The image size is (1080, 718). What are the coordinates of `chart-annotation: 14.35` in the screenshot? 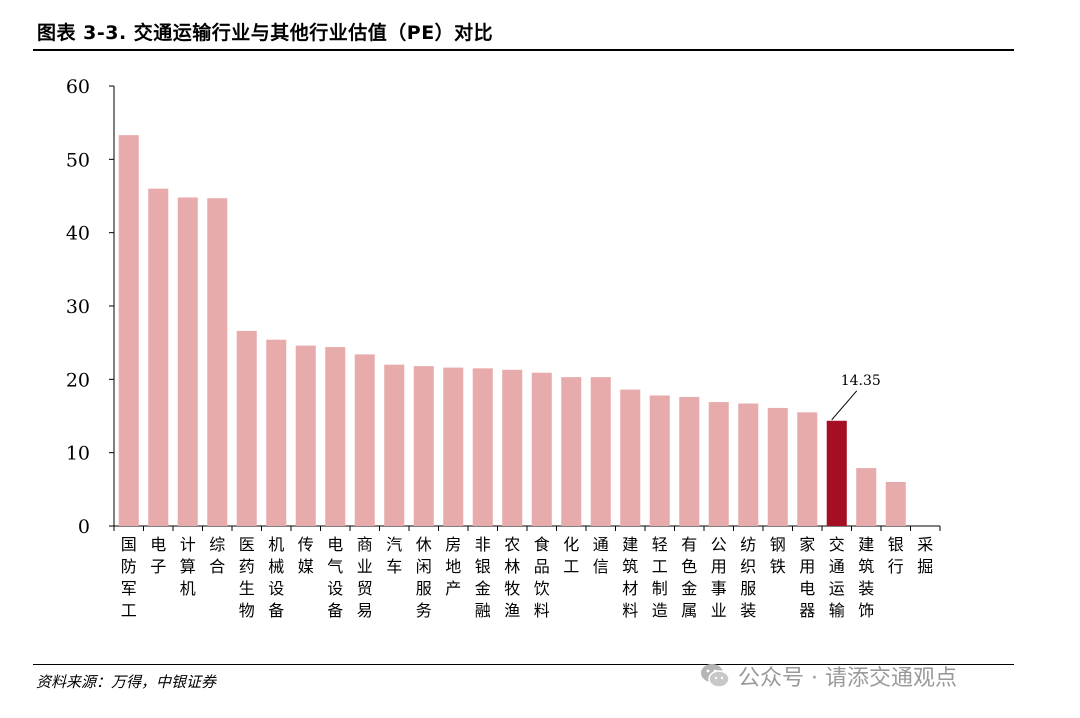 It's located at (856, 397).